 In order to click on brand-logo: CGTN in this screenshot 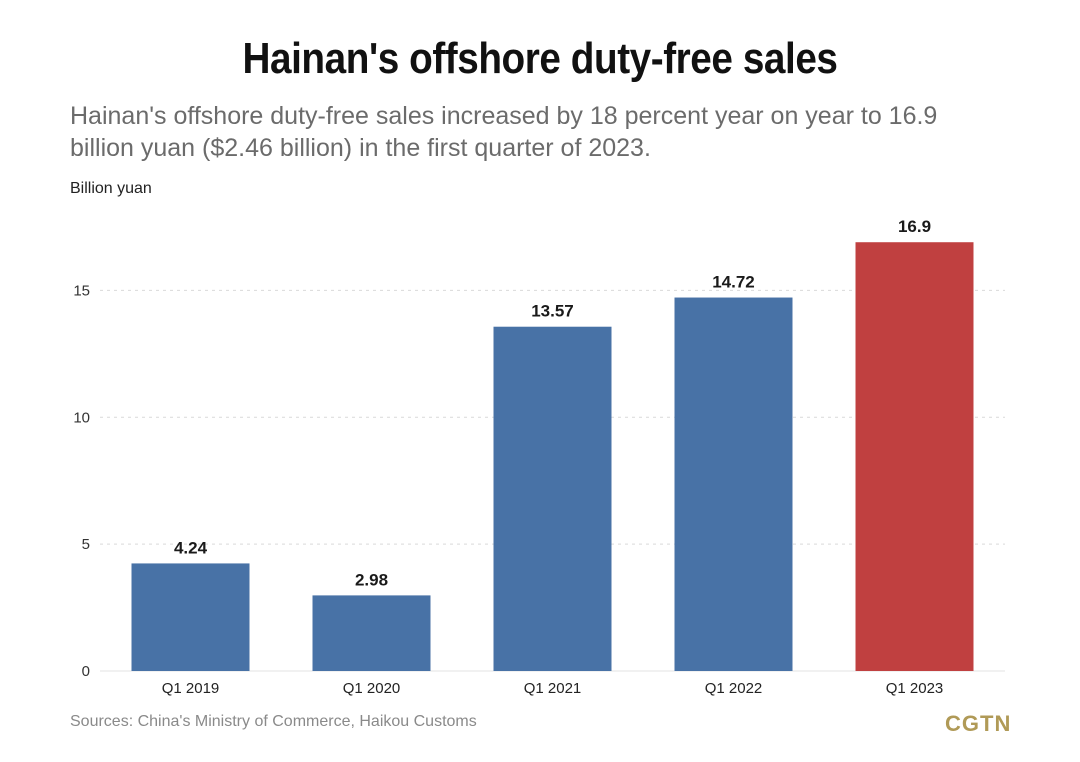, I will do `click(978, 723)`.